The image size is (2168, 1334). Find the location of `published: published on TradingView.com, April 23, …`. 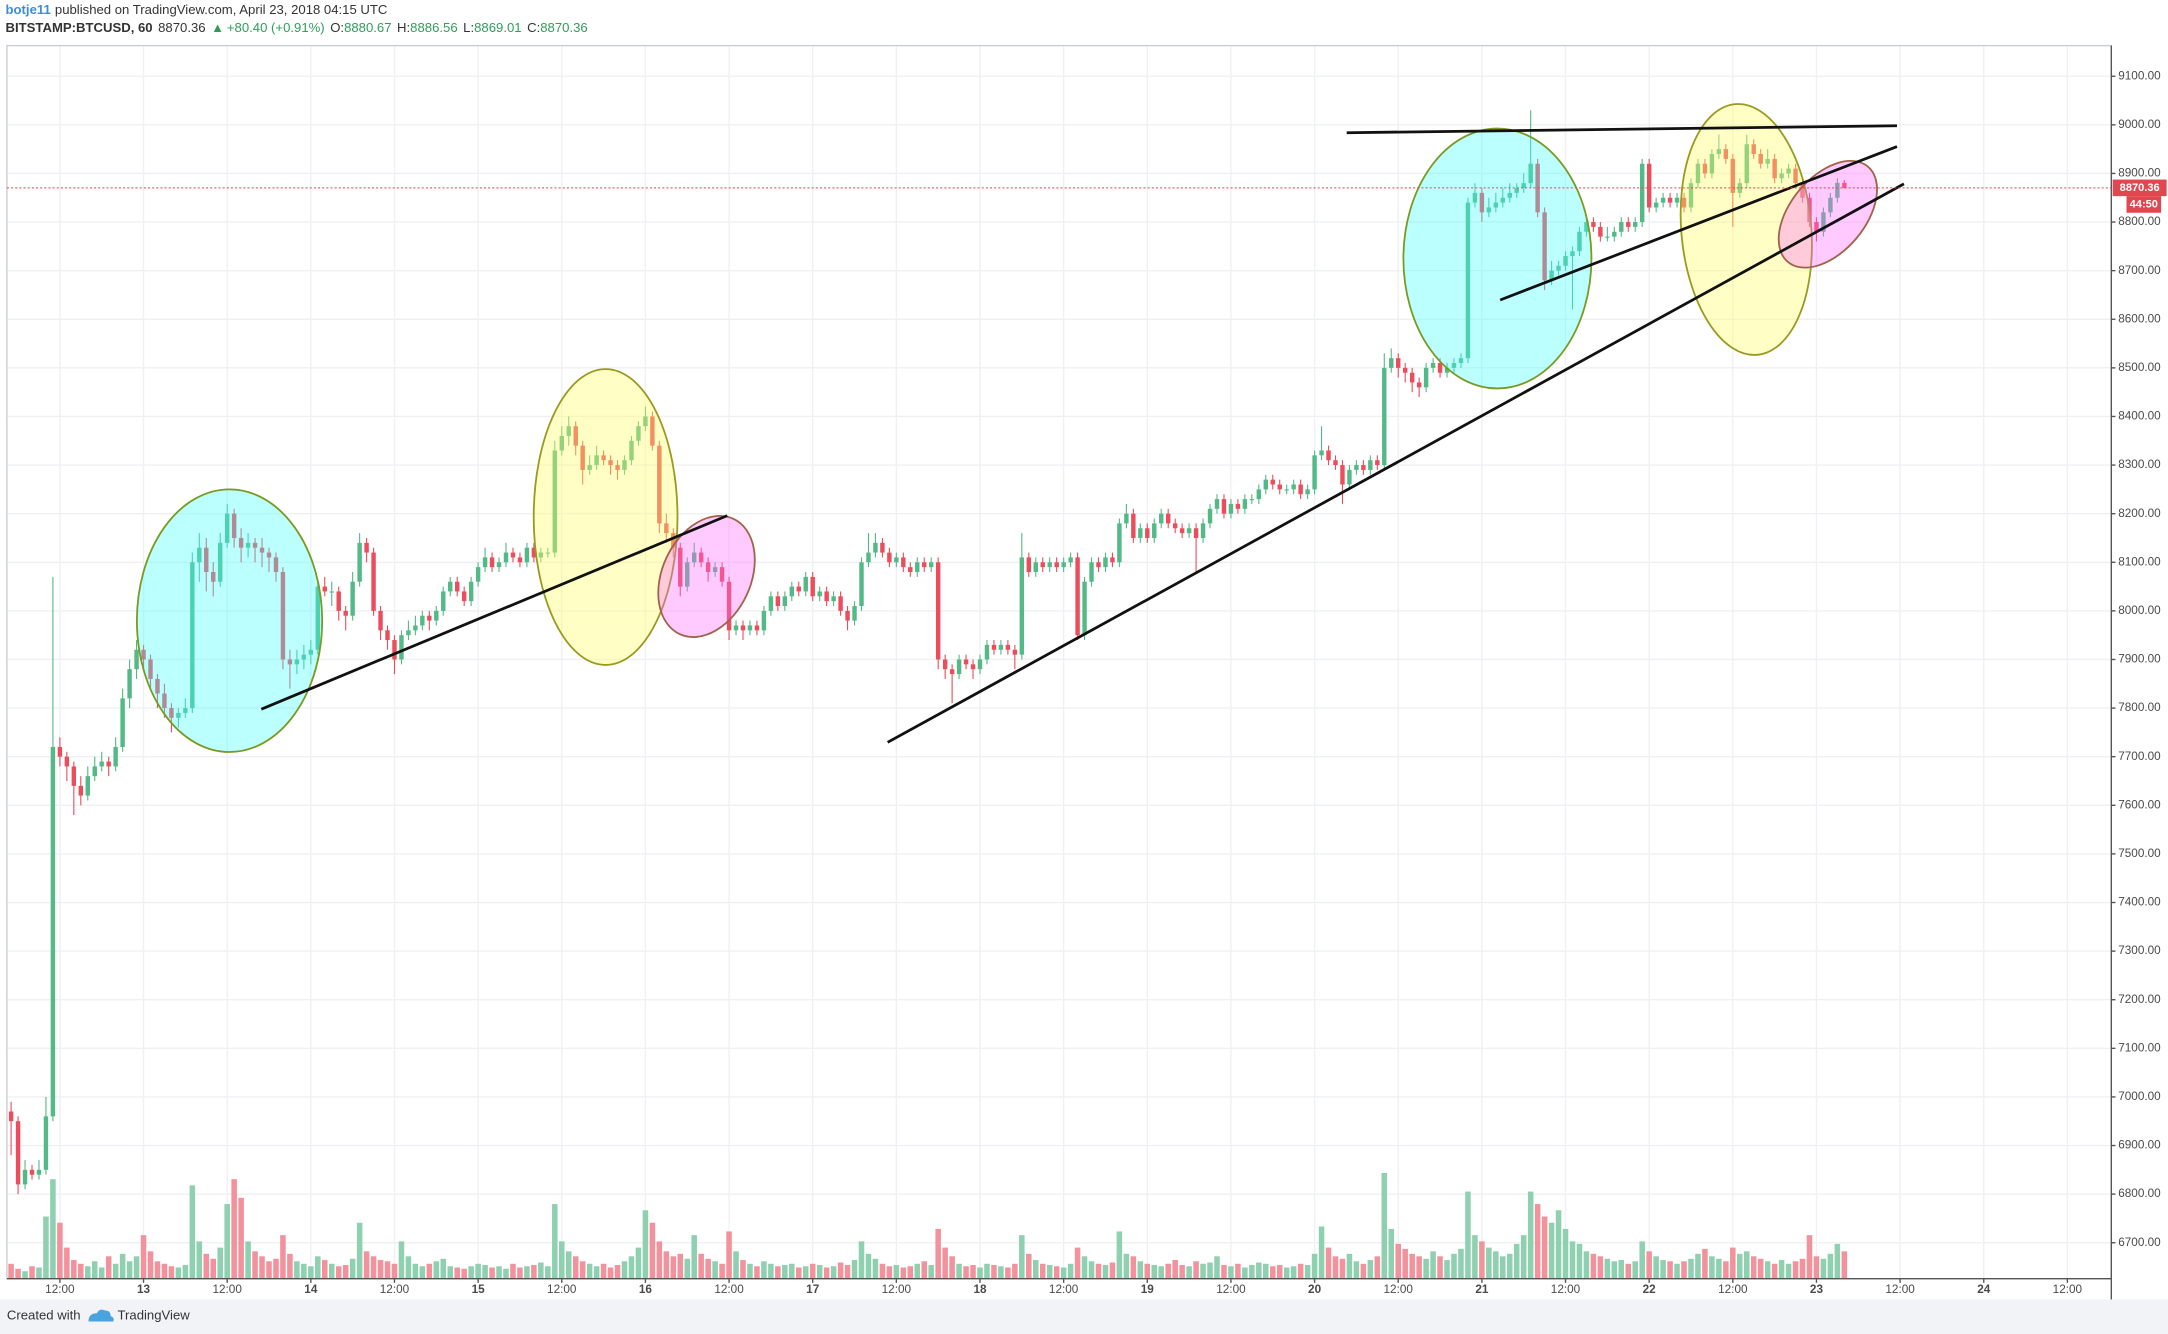

published: published on TradingView.com, April 23, … is located at coordinates (221, 10).